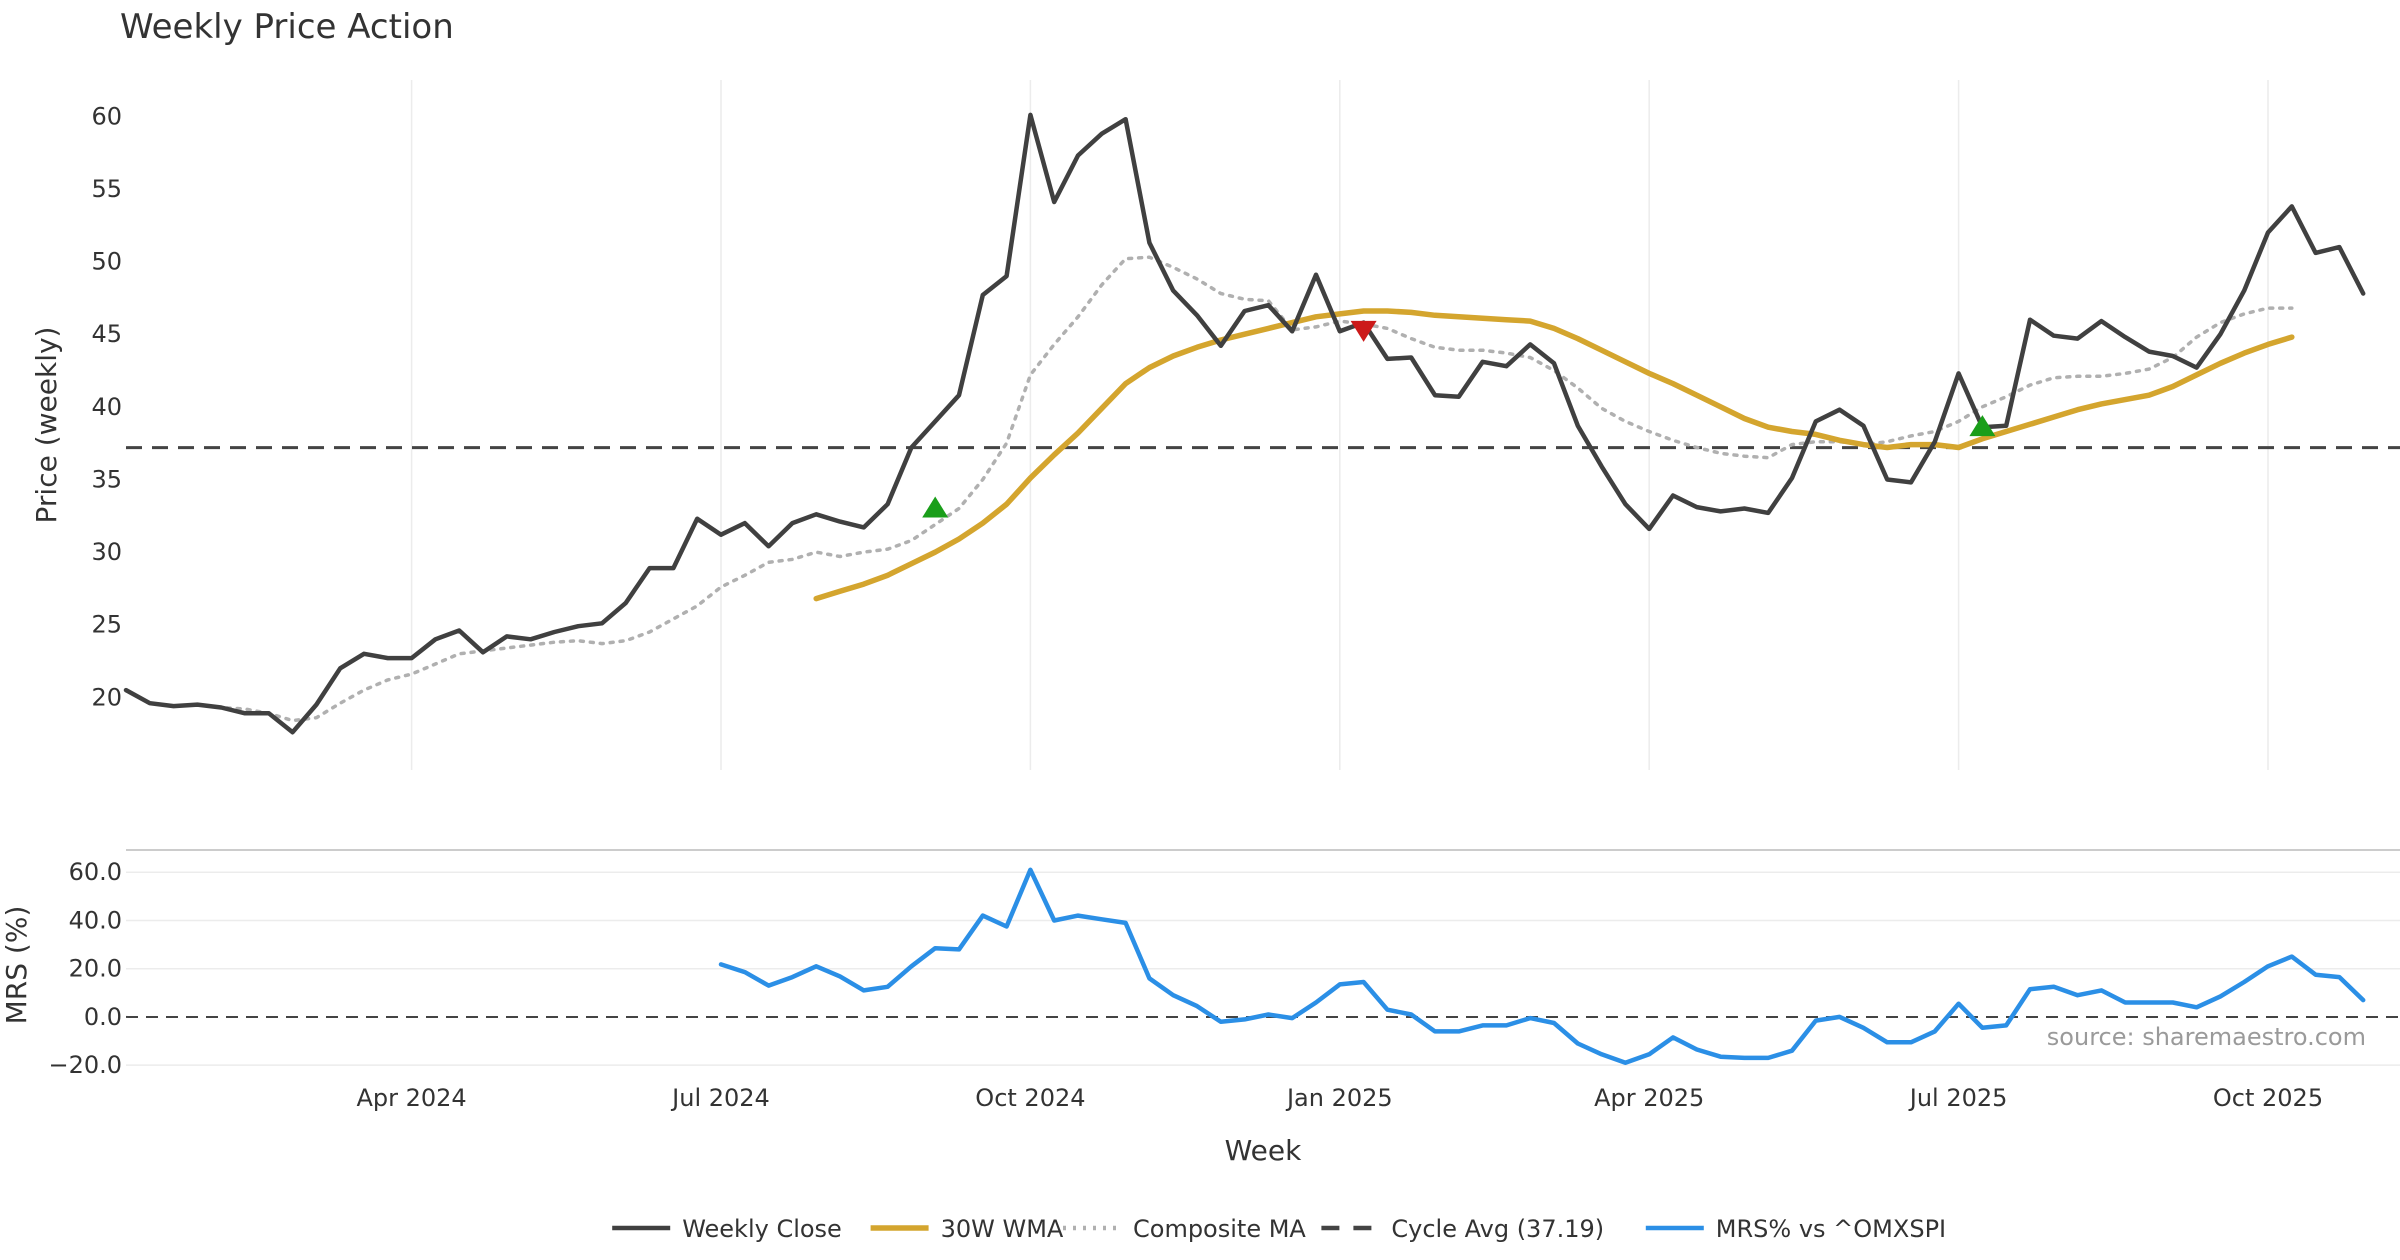  I want to click on price-y-tick-label: 20, so click(106, 697).